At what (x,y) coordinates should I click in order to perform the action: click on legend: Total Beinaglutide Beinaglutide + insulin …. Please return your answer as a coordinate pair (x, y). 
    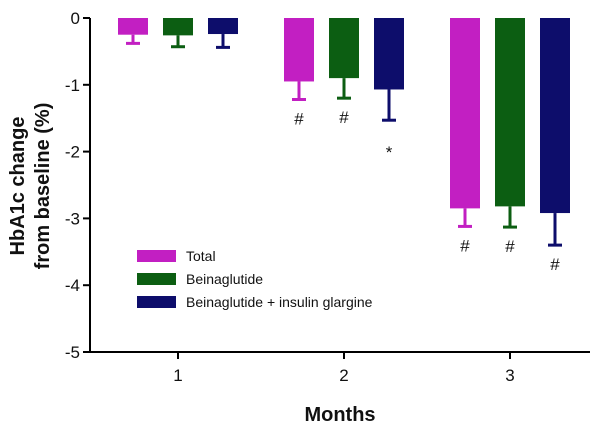
    Looking at the image, I should click on (255, 279).